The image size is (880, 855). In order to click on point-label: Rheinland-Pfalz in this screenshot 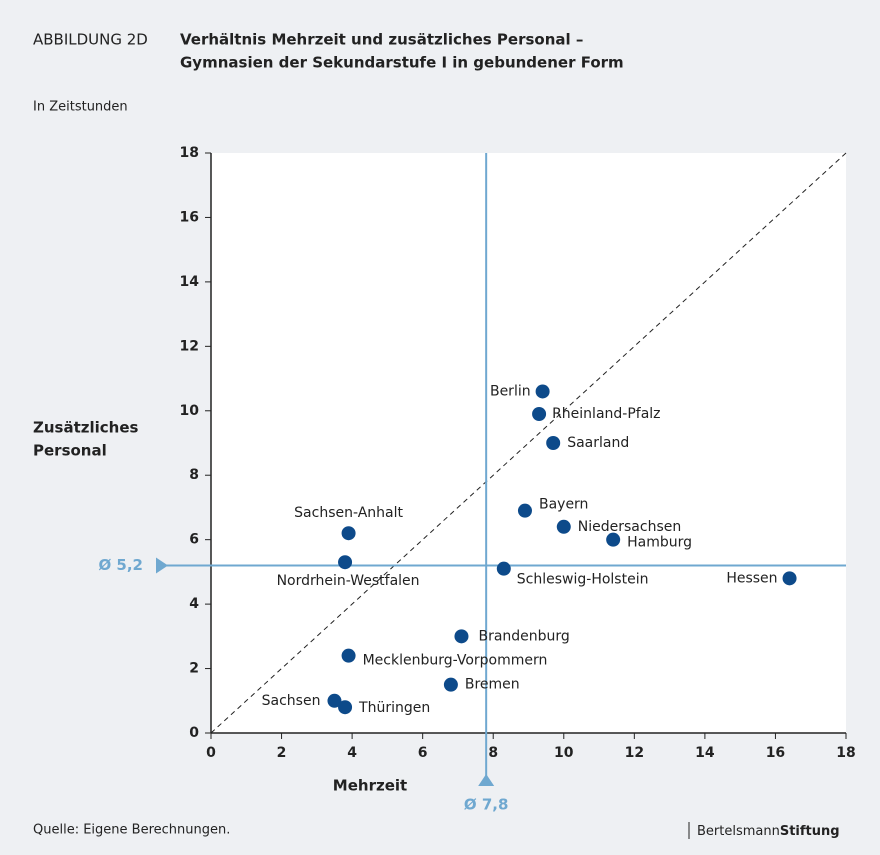, I will do `click(606, 414)`.